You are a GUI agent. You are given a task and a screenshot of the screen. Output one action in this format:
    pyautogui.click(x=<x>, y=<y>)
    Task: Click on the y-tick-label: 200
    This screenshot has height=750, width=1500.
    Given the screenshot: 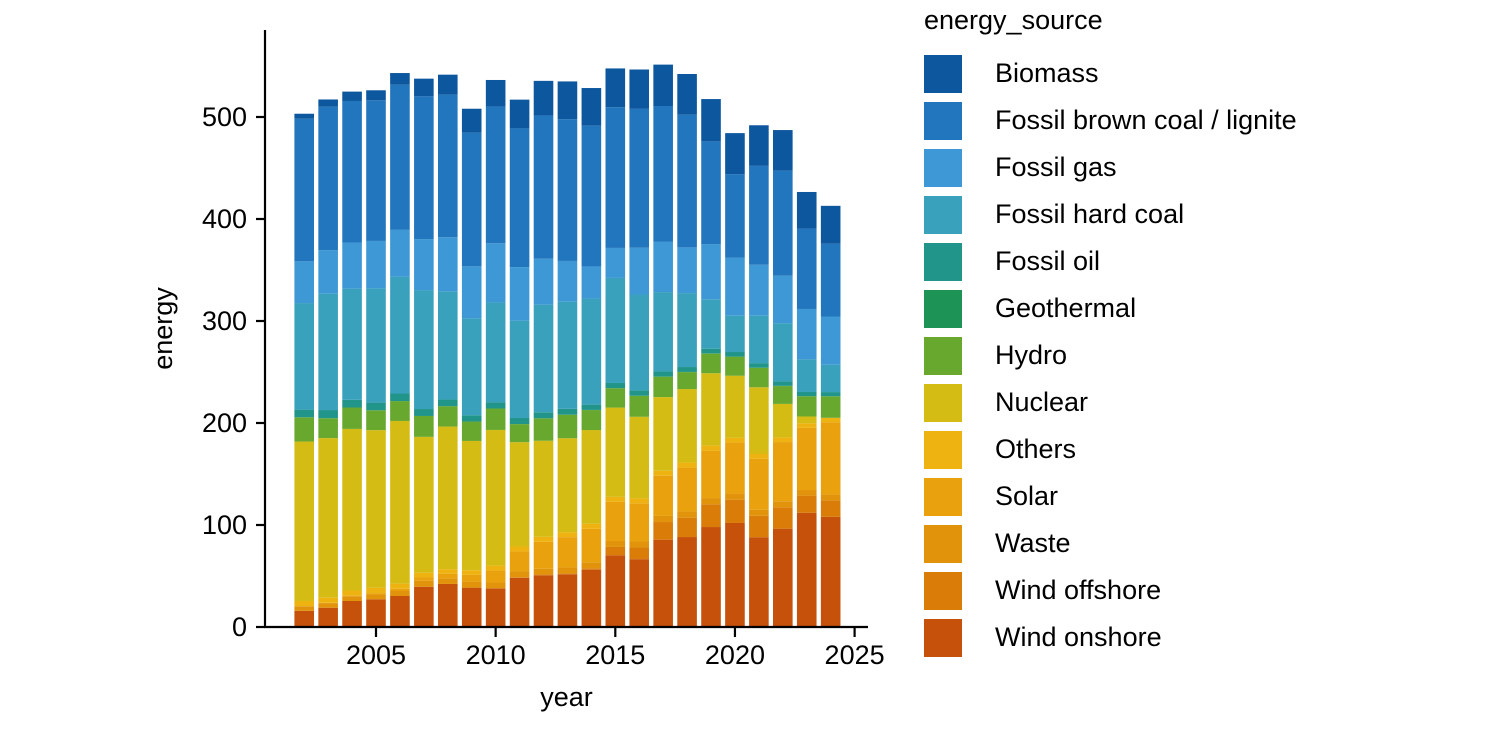 What is the action you would take?
    pyautogui.click(x=224, y=423)
    